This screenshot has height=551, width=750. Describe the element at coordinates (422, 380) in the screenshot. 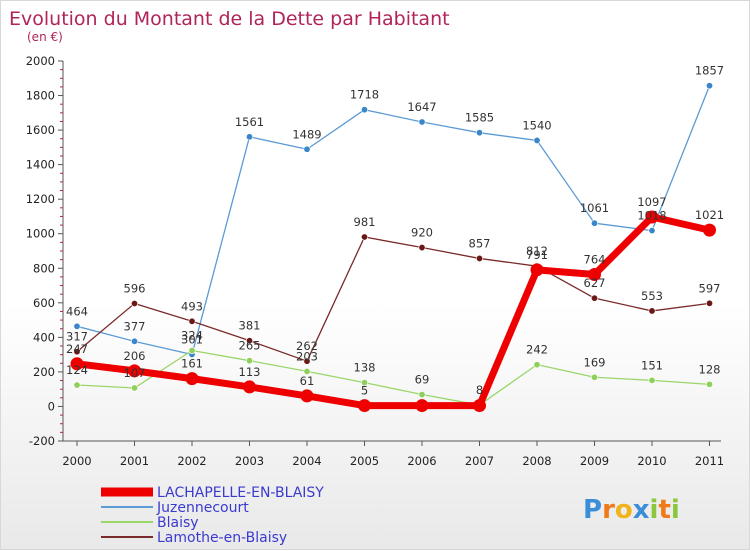

I see `data-label: 69` at that location.